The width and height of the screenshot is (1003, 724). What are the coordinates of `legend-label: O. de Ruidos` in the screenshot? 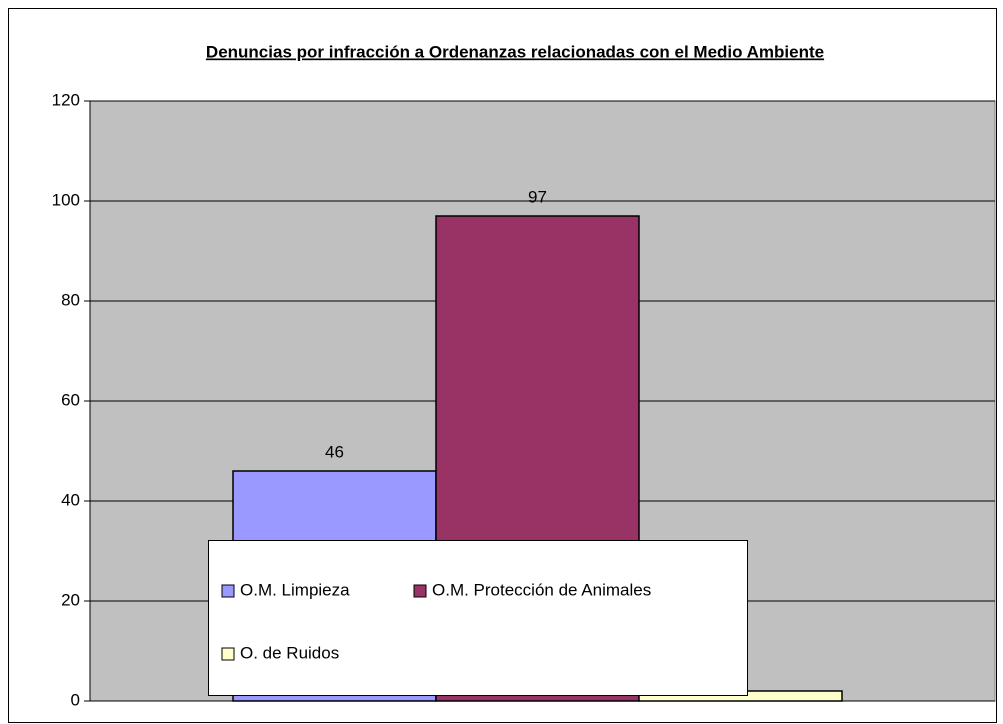 It's located at (289, 652).